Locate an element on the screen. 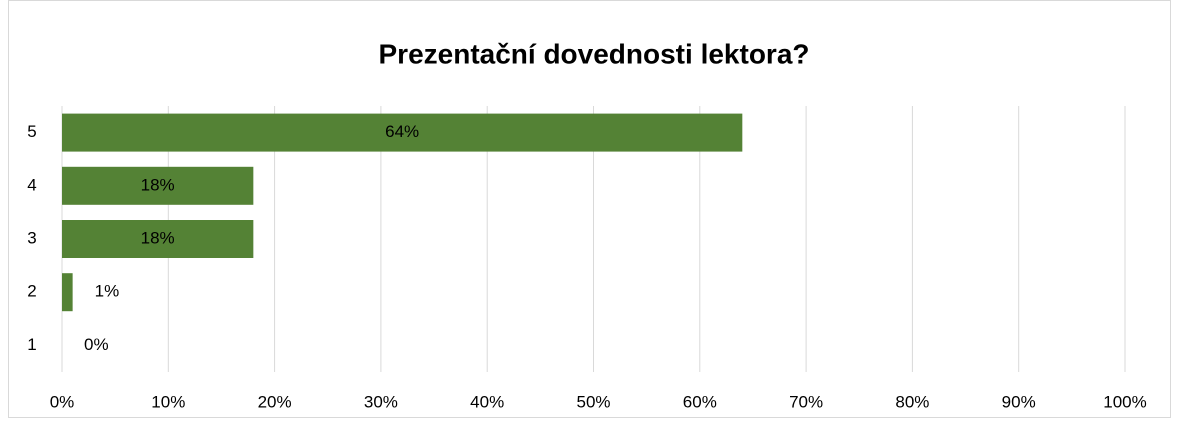  x-tick-label: 80% is located at coordinates (912, 401).